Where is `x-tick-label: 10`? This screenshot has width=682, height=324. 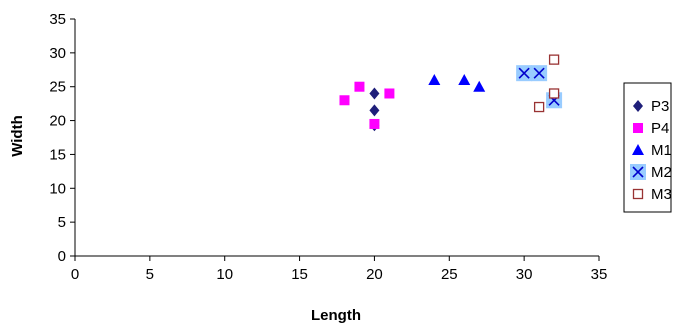 x-tick-label: 10 is located at coordinates (224, 274).